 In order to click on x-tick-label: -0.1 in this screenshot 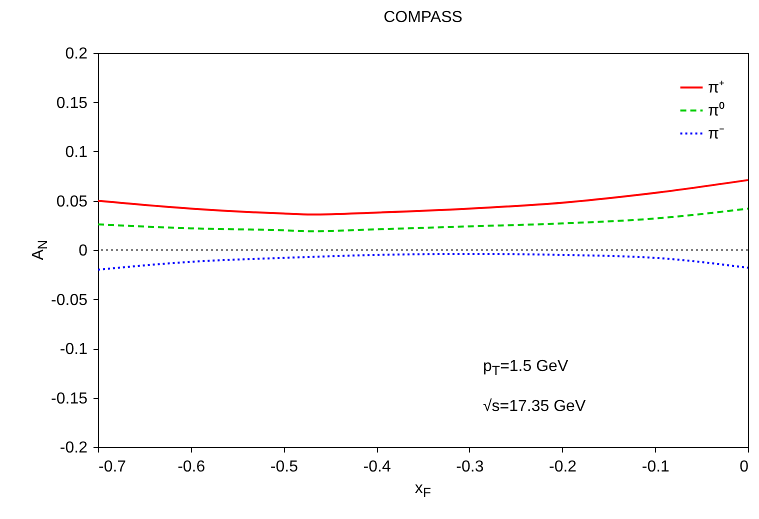, I will do `click(656, 467)`.